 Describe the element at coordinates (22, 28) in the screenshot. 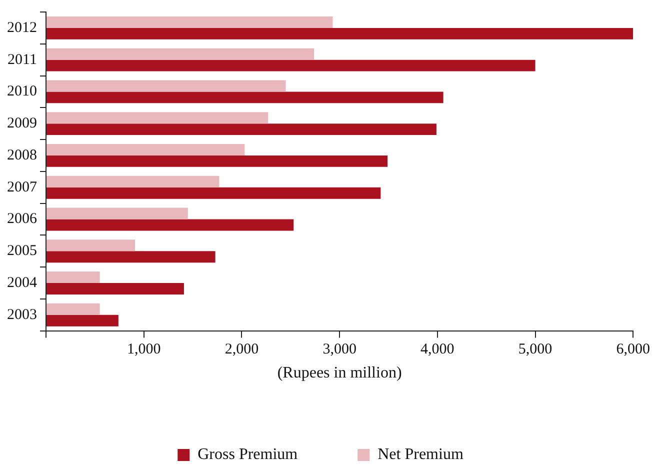

I see `y-tick-label: 2012` at that location.